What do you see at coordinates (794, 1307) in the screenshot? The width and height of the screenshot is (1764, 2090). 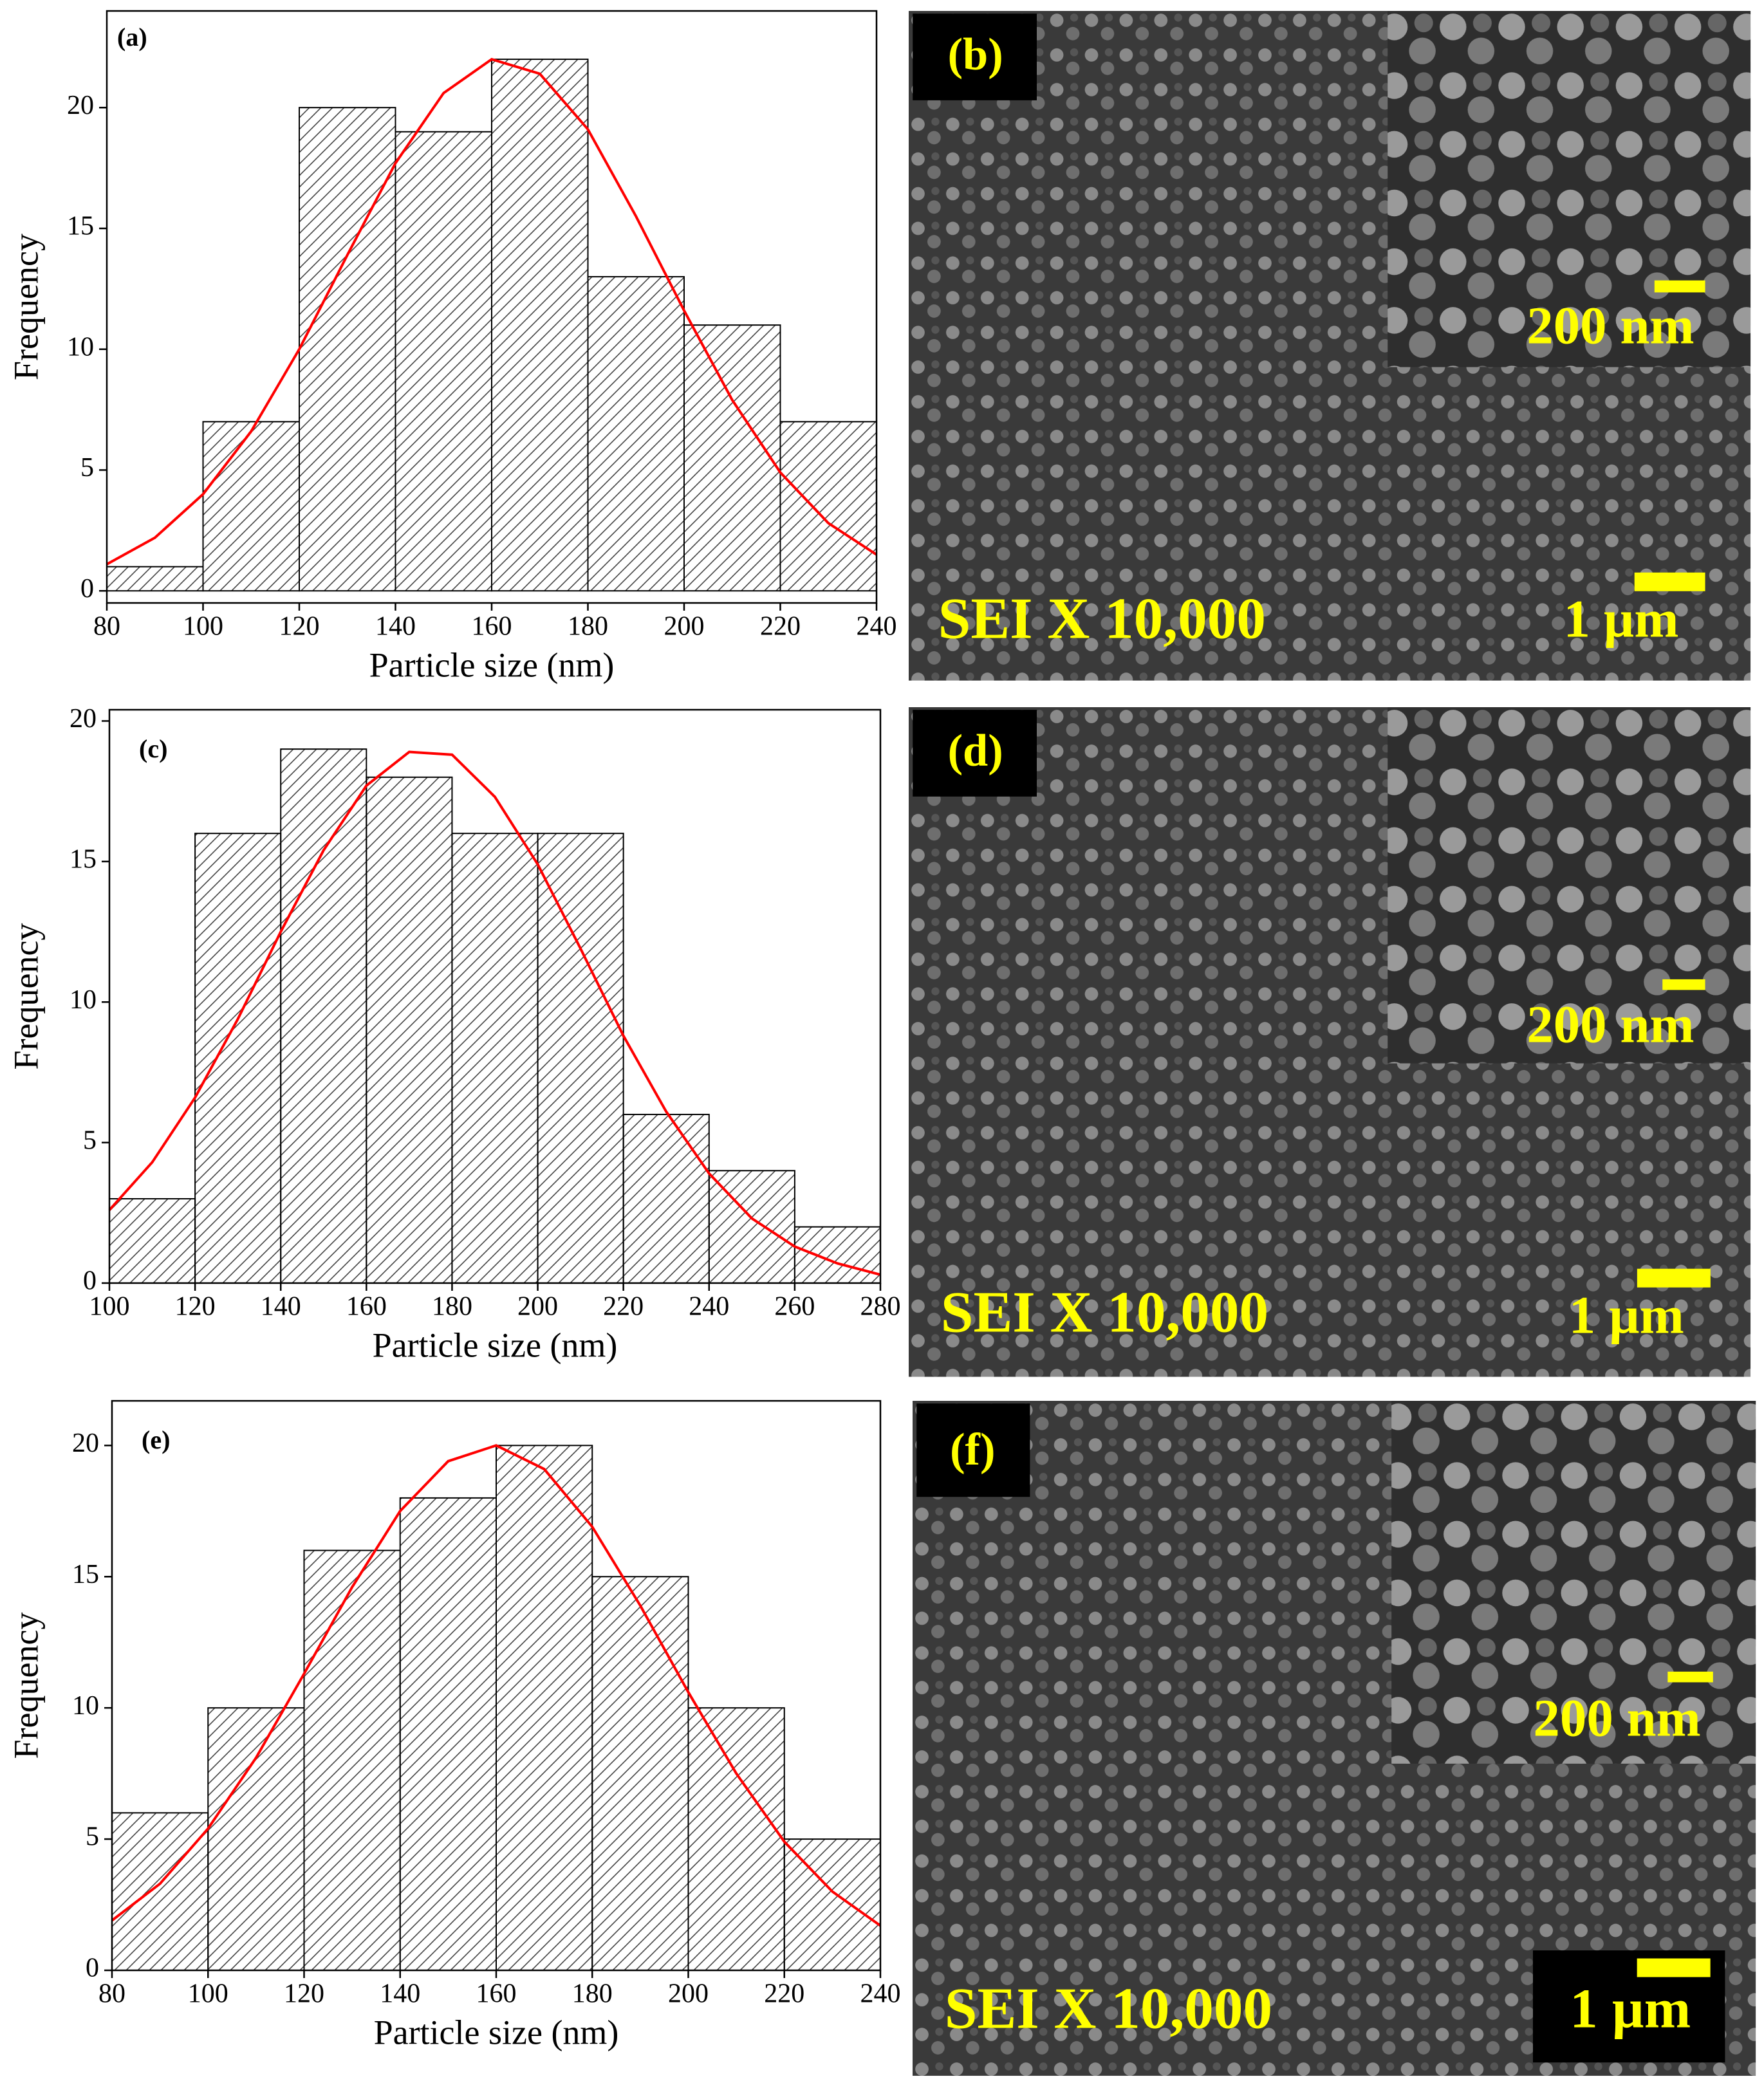 I see `x-tick-label: 260` at bounding box center [794, 1307].